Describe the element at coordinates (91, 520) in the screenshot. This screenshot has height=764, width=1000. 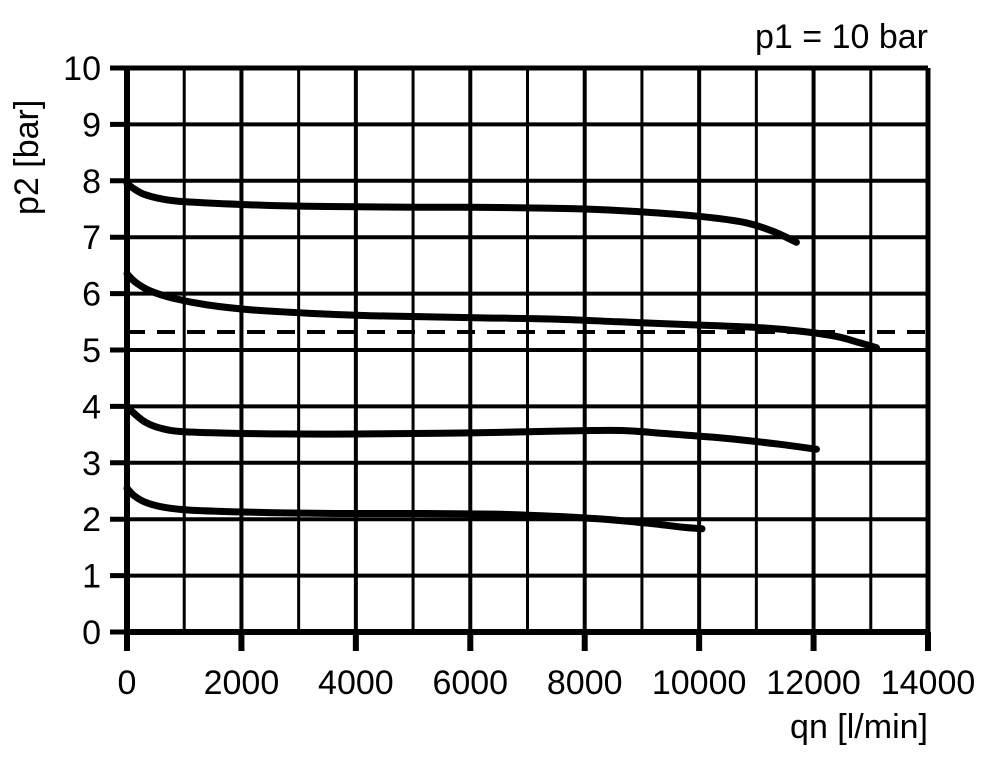
I see `y-tick-label: 2` at that location.